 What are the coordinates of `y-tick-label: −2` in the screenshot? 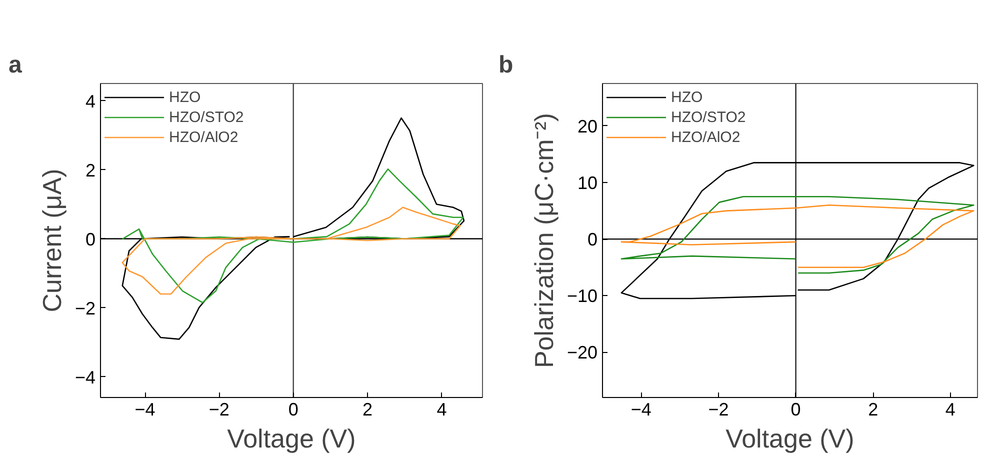 It's located at (85, 308).